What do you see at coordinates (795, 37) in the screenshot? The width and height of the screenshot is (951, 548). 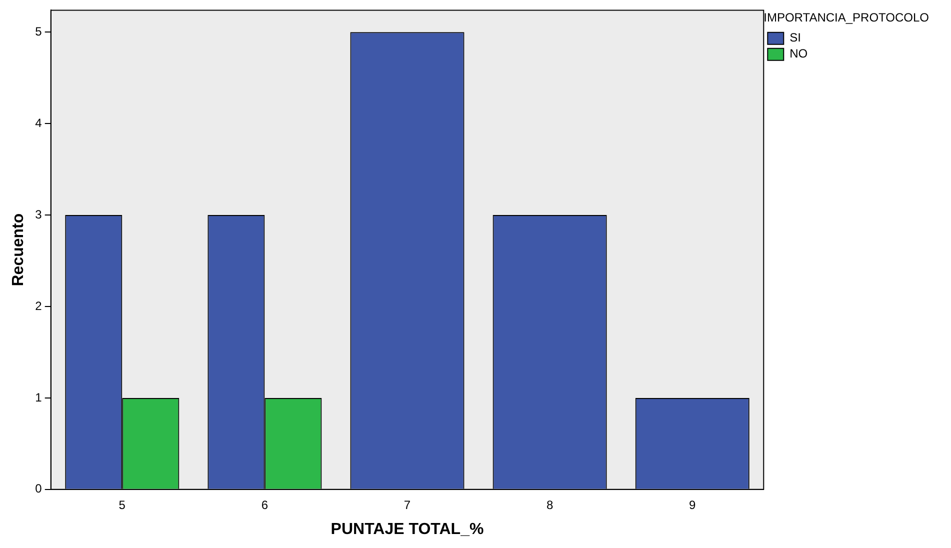 I see `legend-label: SI` at bounding box center [795, 37].